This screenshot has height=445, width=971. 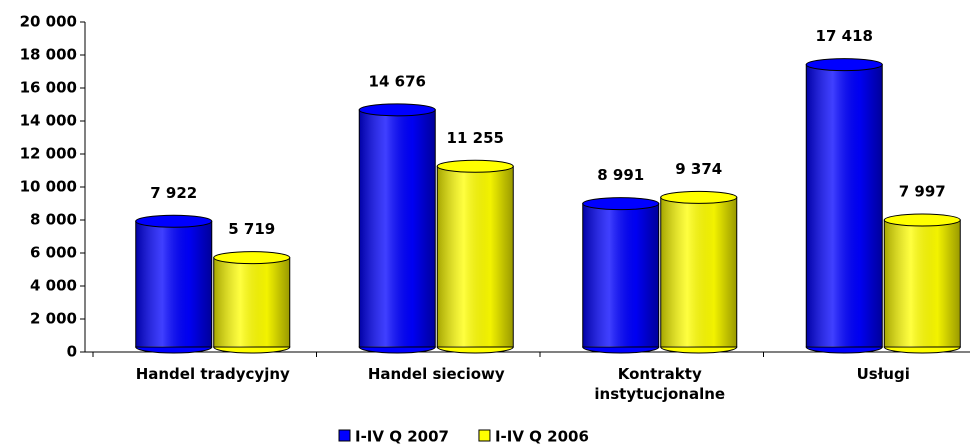 What do you see at coordinates (475, 138) in the screenshot?
I see `value-label: 11 255` at bounding box center [475, 138].